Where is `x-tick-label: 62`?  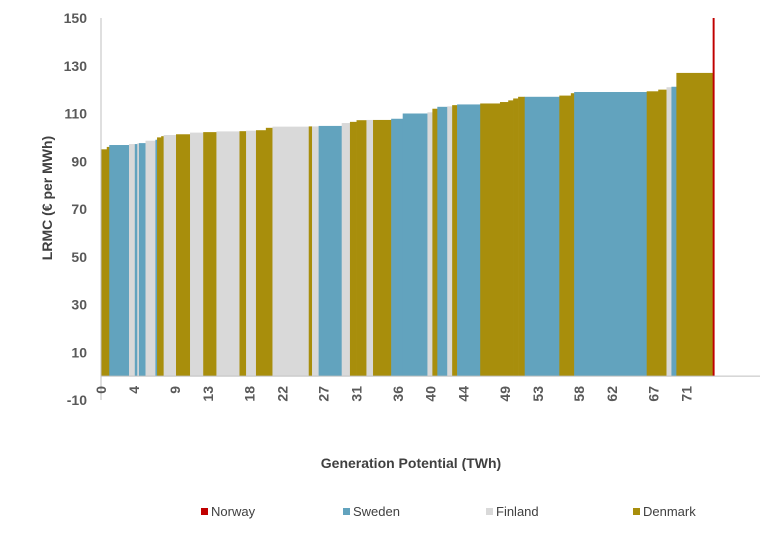 x-tick-label: 62 is located at coordinates (612, 394).